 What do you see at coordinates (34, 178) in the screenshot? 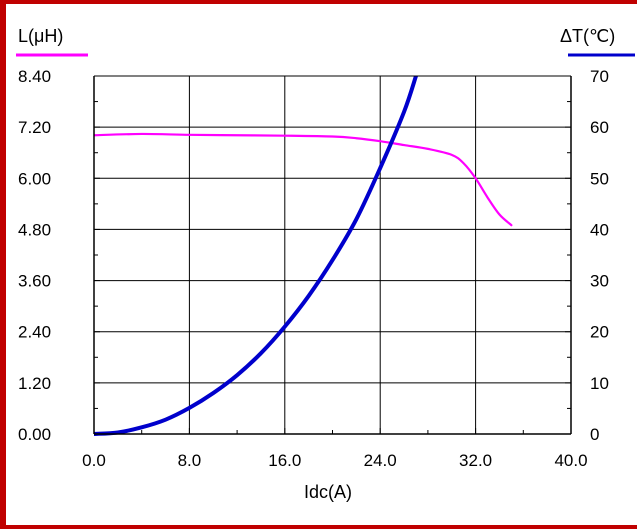
I see `y-left-tick-label: 6.00` at bounding box center [34, 178].